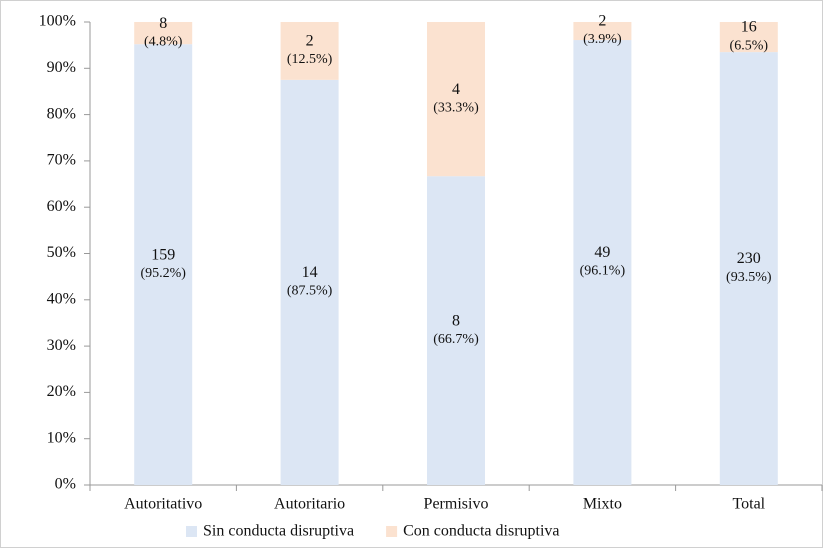 This screenshot has width=823, height=548. I want to click on y-tick-label: 50%, so click(61, 252).